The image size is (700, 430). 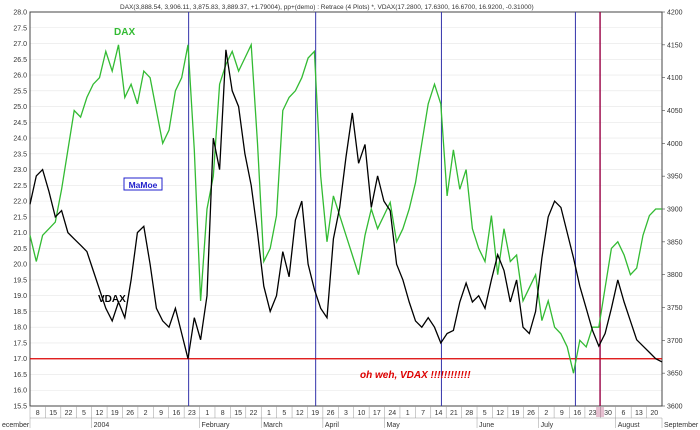 What do you see at coordinates (20, 186) in the screenshot?
I see `left-tick-label: 22.5` at bounding box center [20, 186].